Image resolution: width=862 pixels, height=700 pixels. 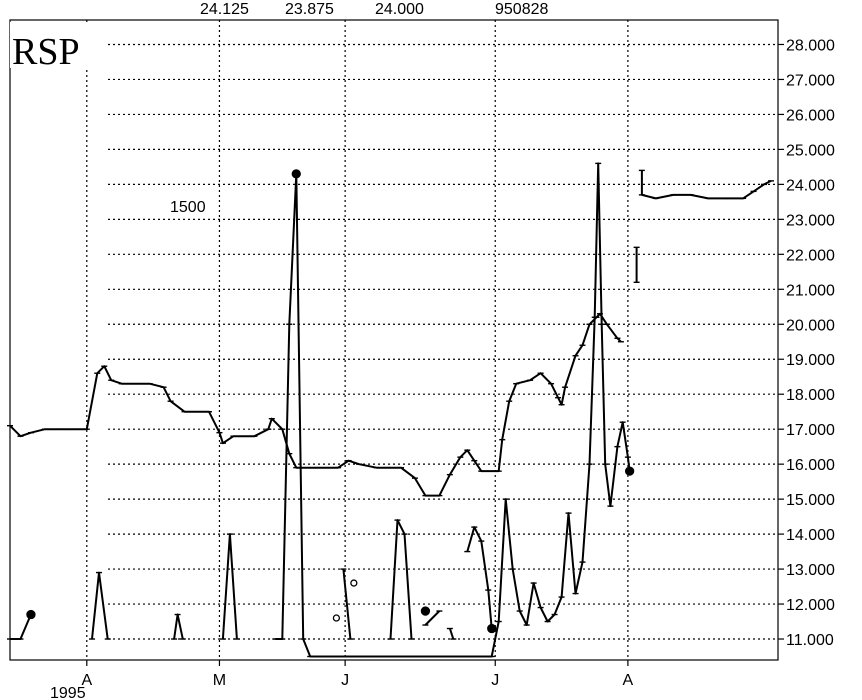 What do you see at coordinates (810, 360) in the screenshot?
I see `y-tick-label: 19.000` at bounding box center [810, 360].